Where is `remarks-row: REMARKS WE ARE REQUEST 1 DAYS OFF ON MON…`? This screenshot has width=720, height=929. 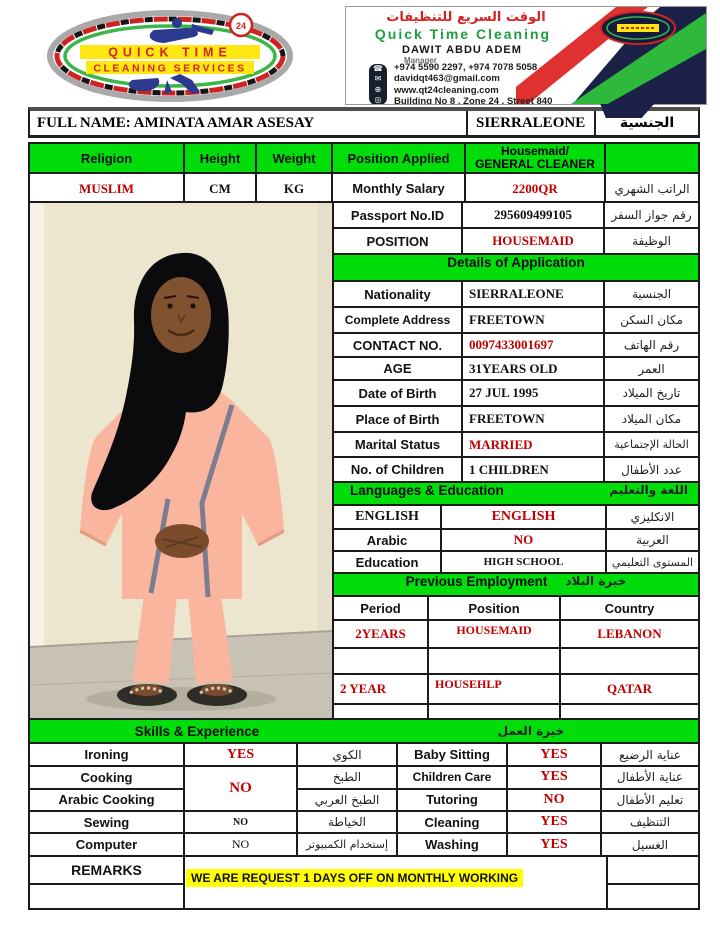 remarks-row: REMARKS WE ARE REQUEST 1 DAYS OFF ON MON… is located at coordinates (364, 882).